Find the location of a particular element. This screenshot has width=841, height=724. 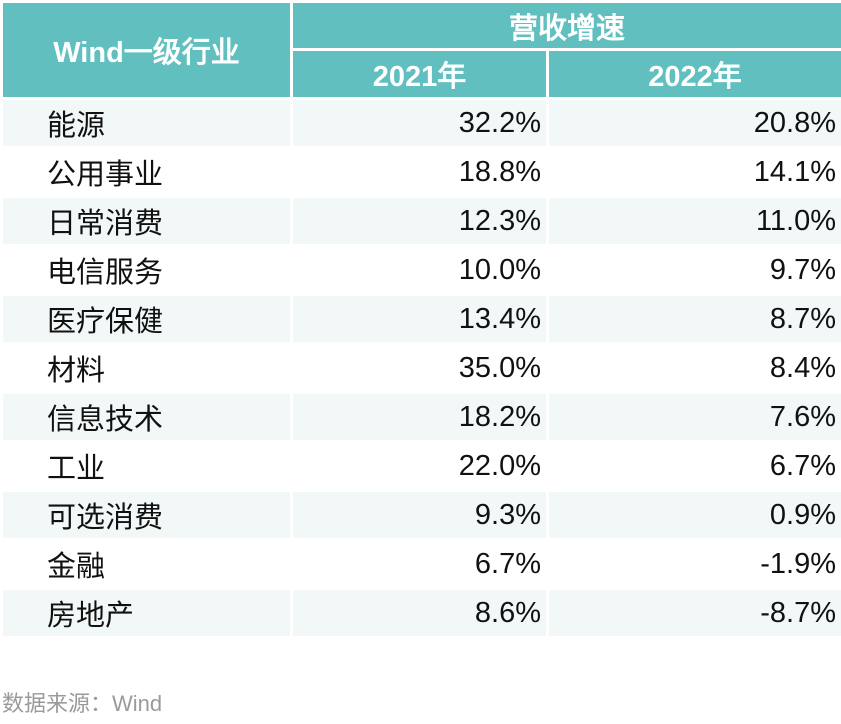

growth-2021-cell: 18.8% is located at coordinates (419, 172).